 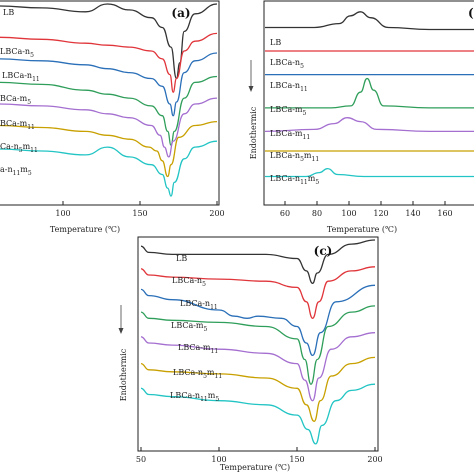 I want to click on panel-a-series-label: LB, so click(x=8, y=12).